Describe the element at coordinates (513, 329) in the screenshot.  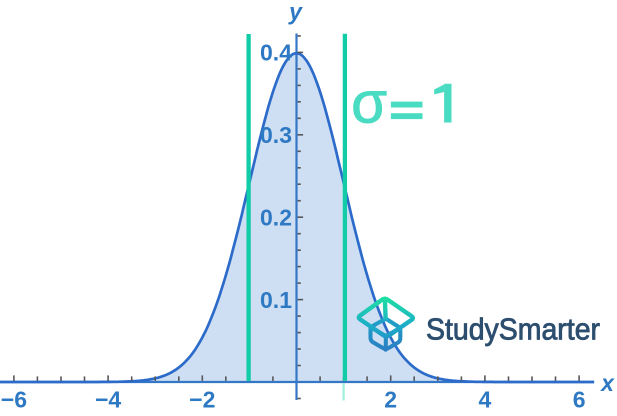
I see `svg-text: StudySmarter` at that location.